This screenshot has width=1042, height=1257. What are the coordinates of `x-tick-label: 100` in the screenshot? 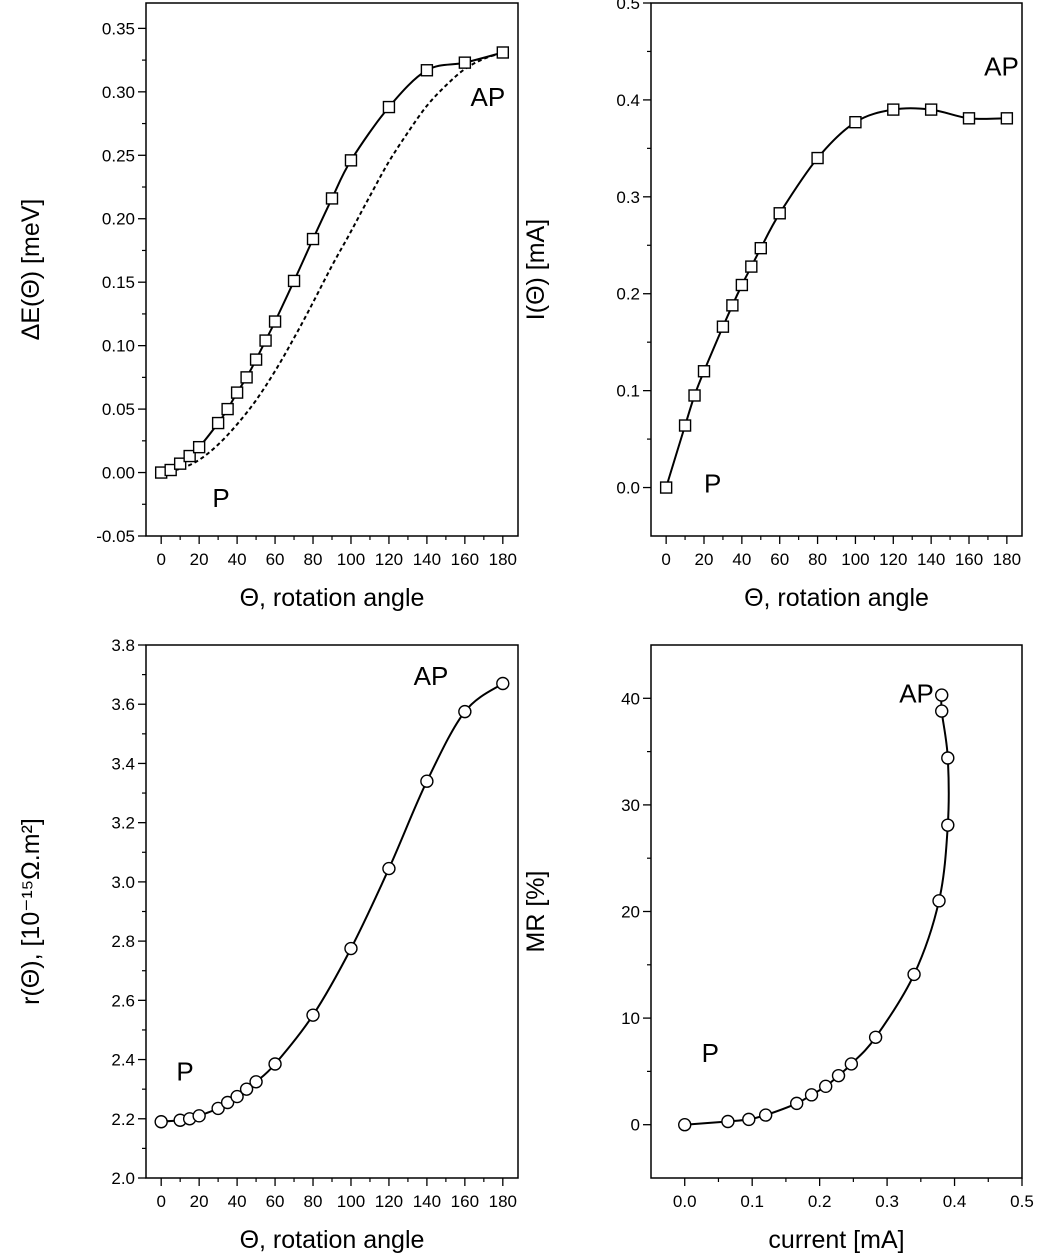 It's located at (351, 559).